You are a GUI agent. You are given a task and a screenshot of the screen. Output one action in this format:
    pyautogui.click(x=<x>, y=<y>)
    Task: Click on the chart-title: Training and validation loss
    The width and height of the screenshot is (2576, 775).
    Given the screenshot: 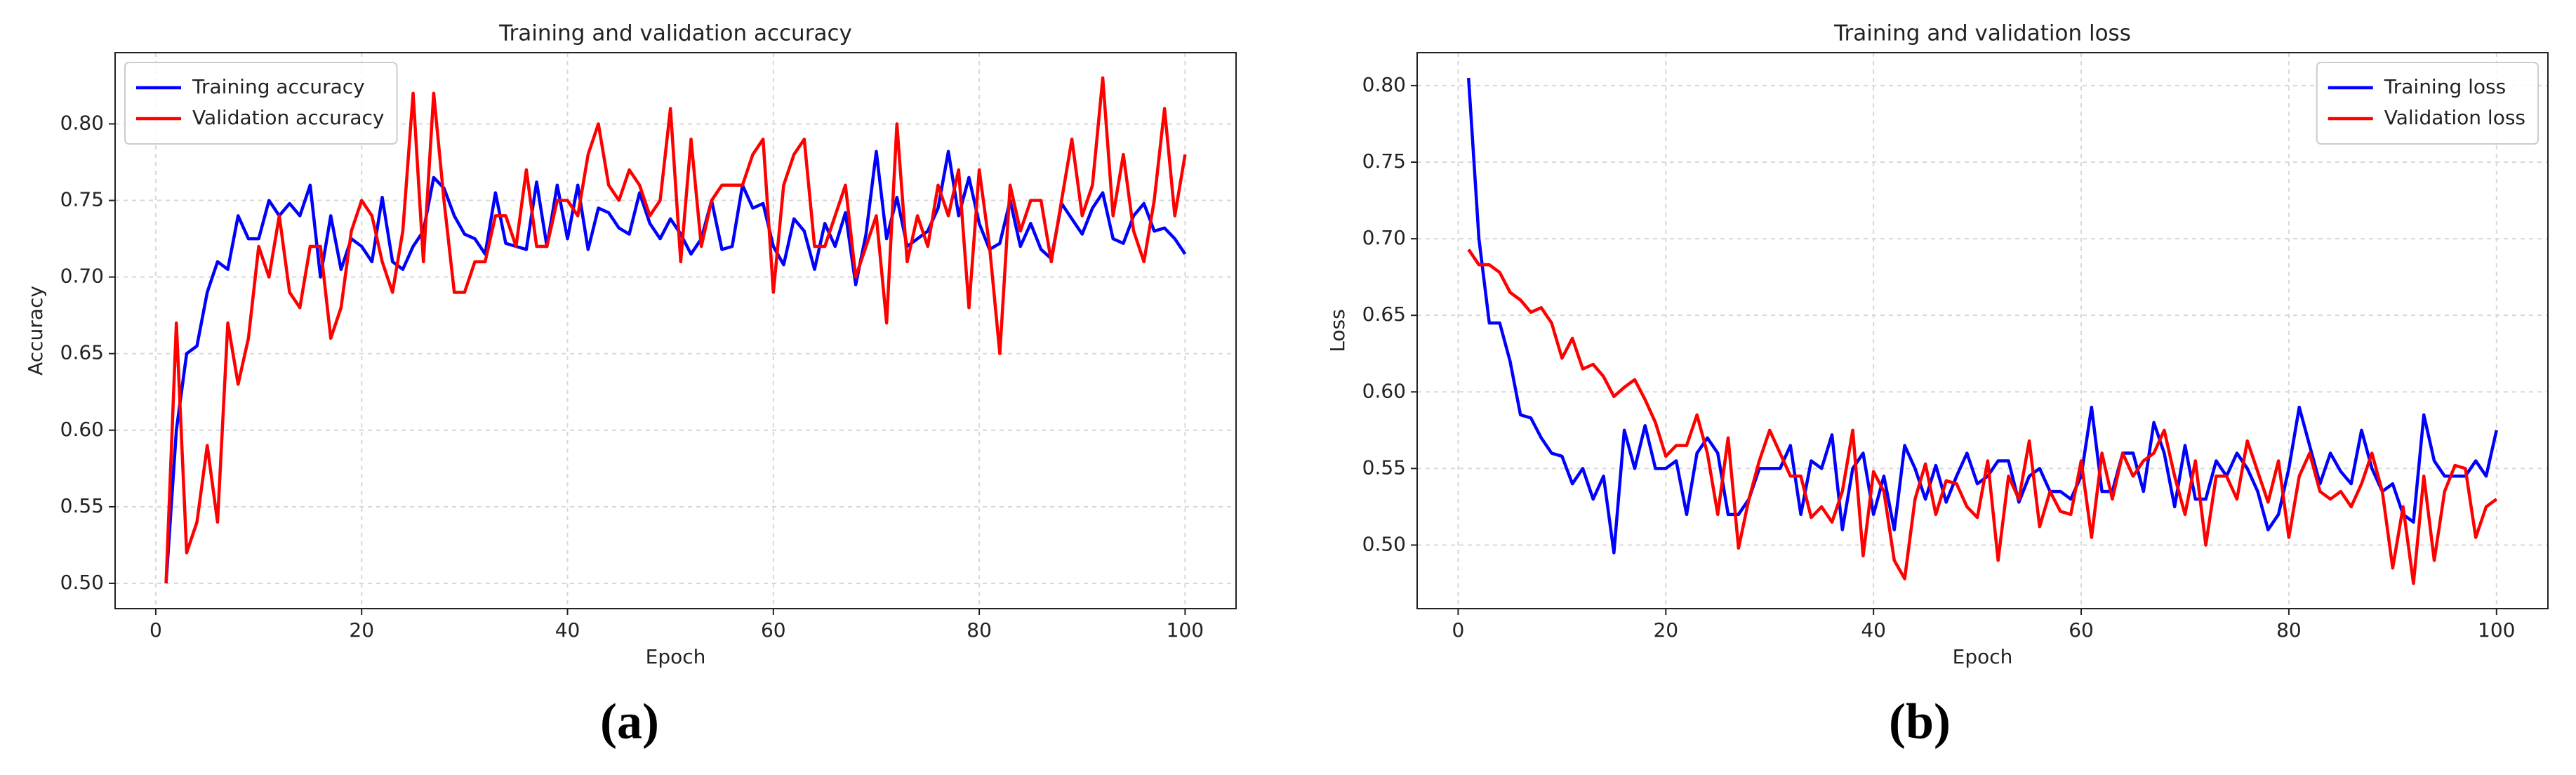 What is the action you would take?
    pyautogui.click(x=1982, y=33)
    